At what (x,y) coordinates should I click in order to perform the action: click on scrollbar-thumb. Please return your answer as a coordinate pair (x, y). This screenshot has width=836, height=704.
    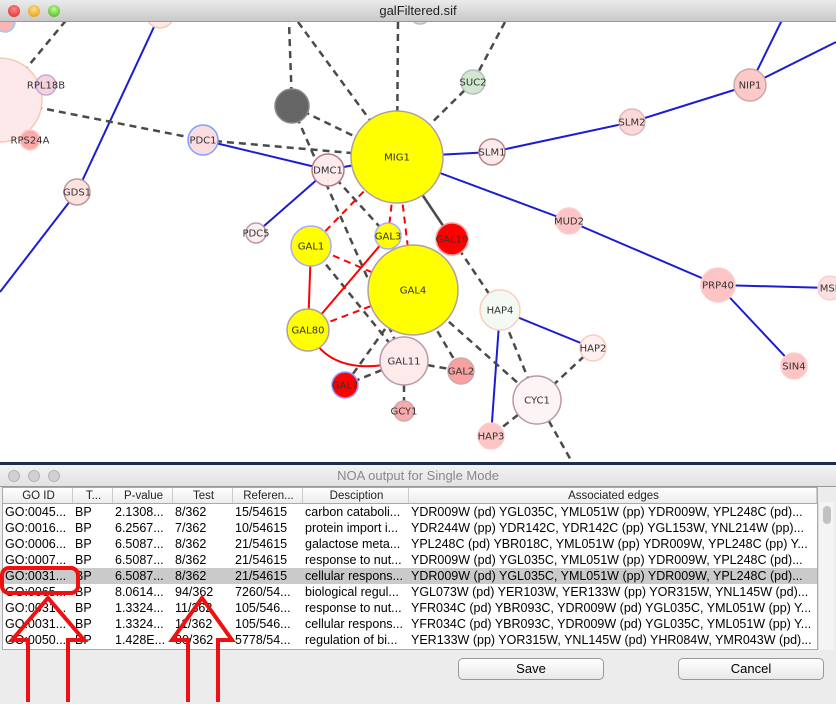
    Looking at the image, I should click on (827, 515).